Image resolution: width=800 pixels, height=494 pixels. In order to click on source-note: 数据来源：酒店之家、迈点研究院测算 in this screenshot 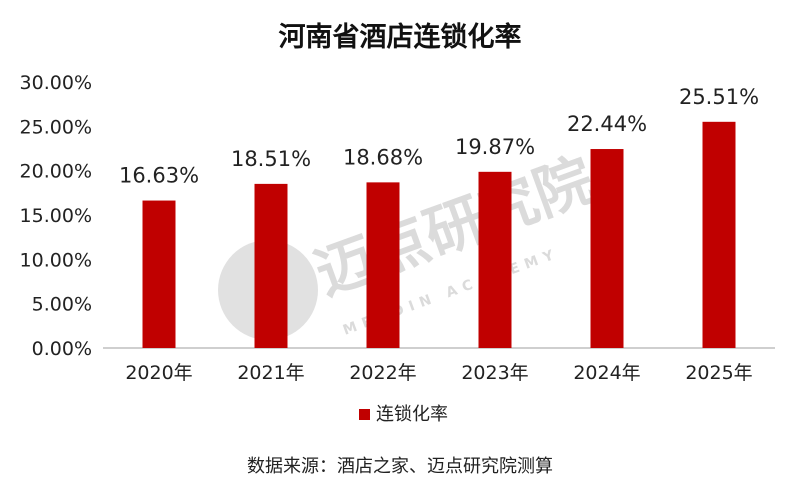, I will do `click(400, 466)`.